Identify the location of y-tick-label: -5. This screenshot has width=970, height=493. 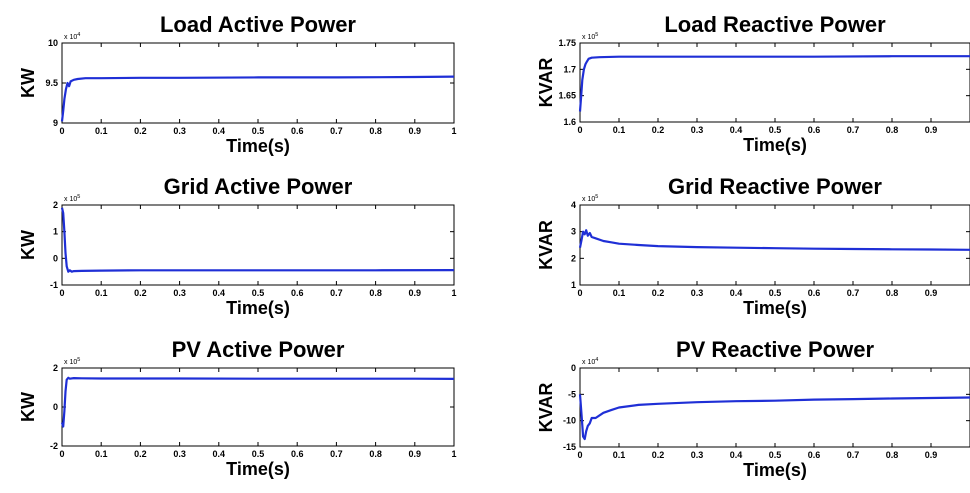
(572, 394).